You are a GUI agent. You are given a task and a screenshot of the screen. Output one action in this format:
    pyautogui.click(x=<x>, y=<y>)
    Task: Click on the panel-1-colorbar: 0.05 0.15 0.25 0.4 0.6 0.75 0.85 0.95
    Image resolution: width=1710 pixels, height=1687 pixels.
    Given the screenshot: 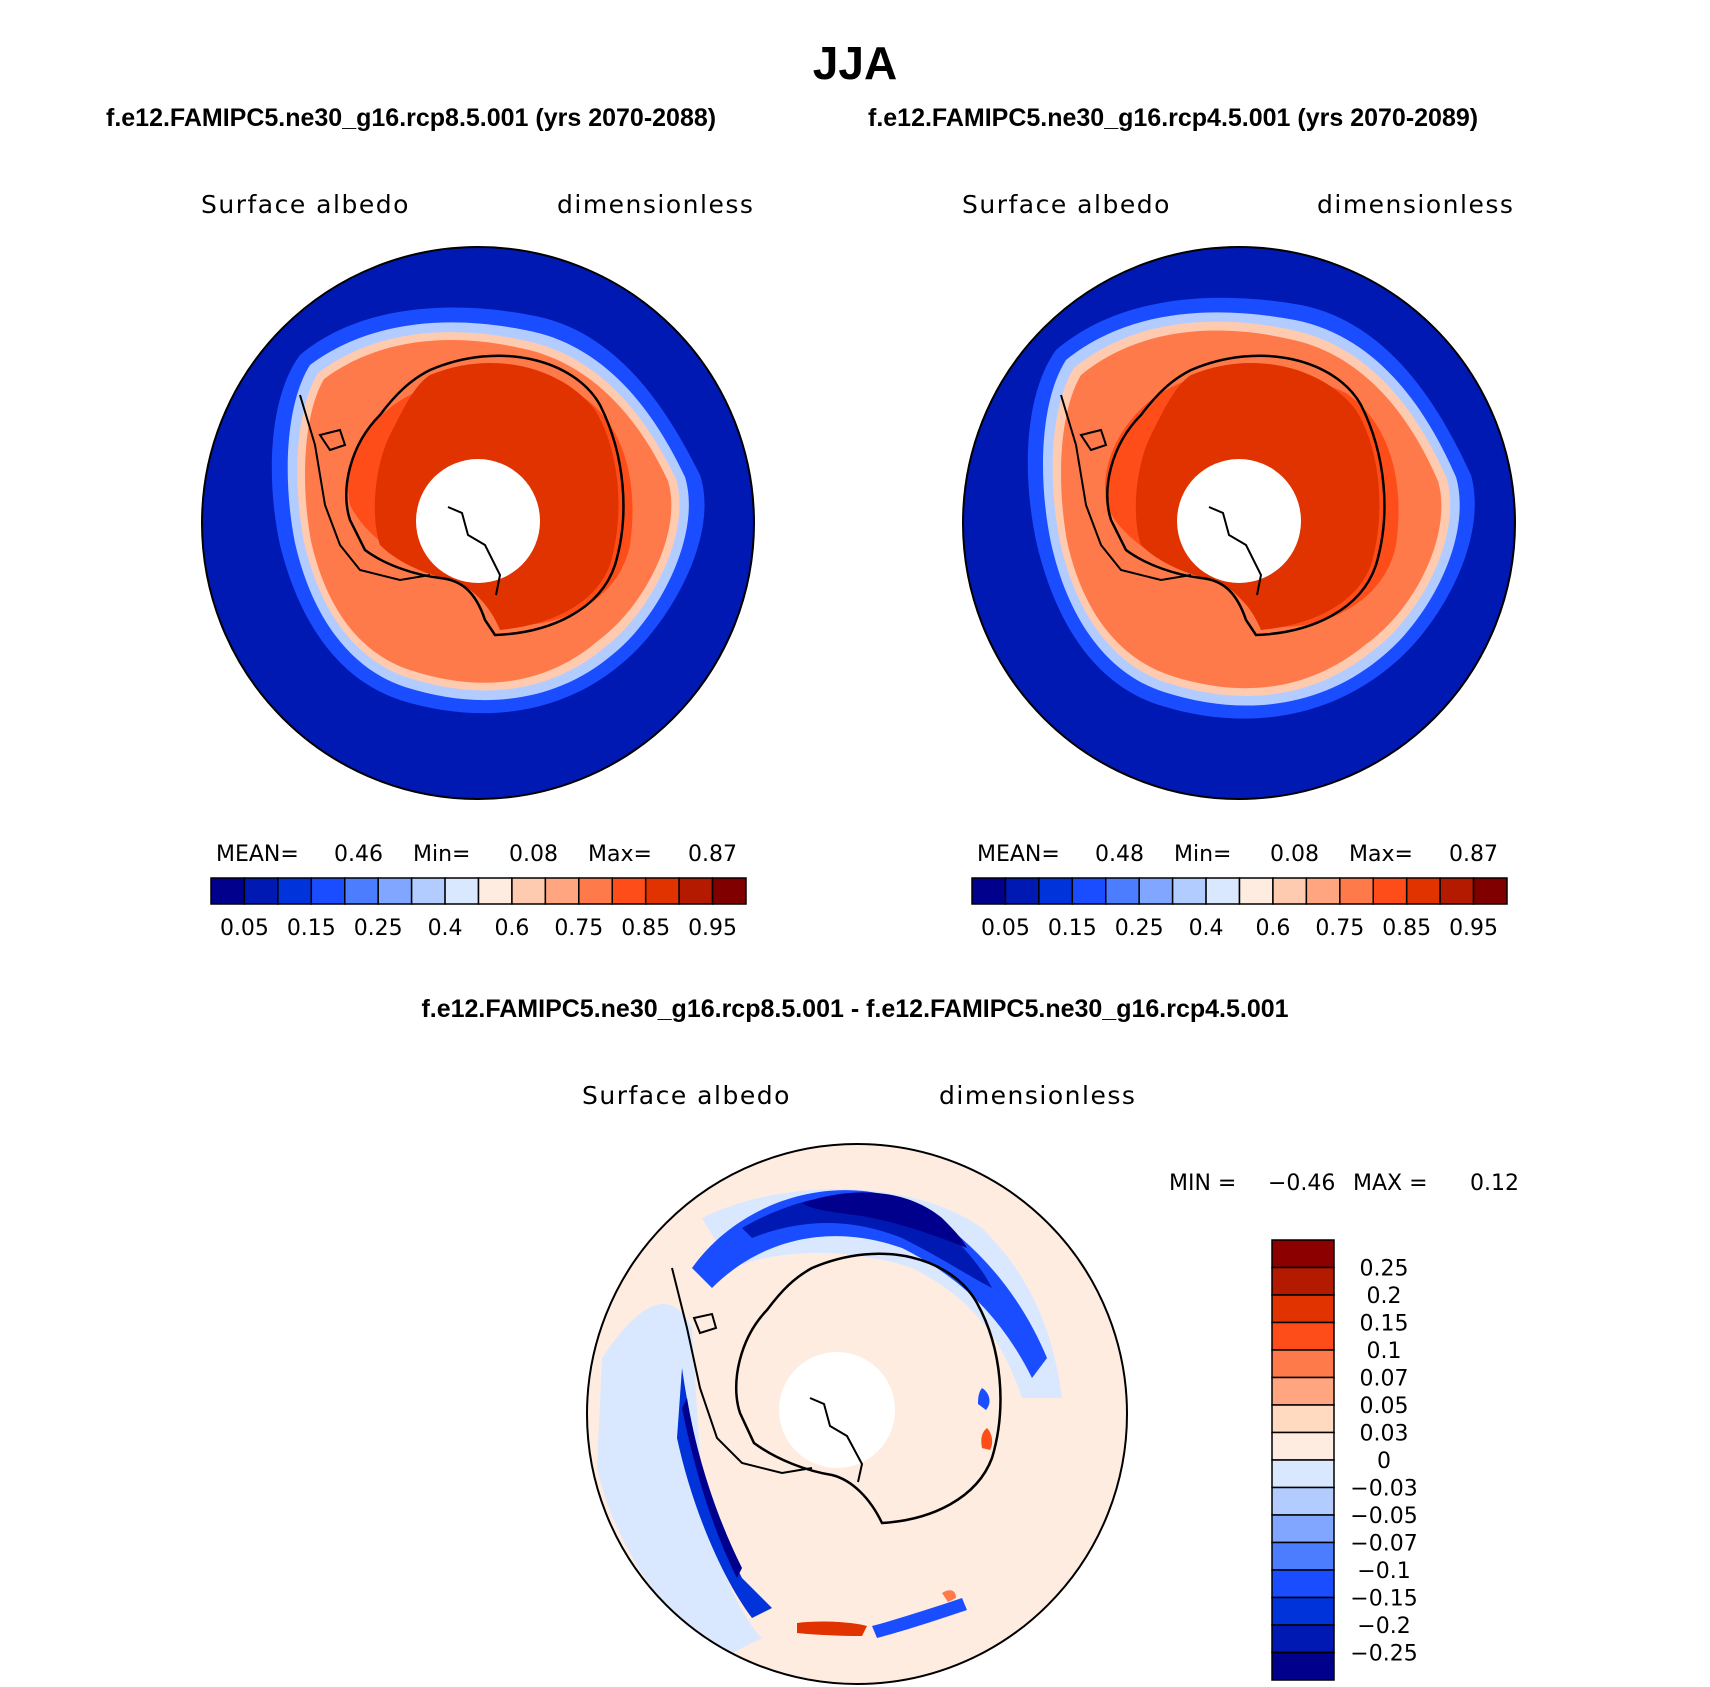 What is the action you would take?
    pyautogui.click(x=478, y=909)
    